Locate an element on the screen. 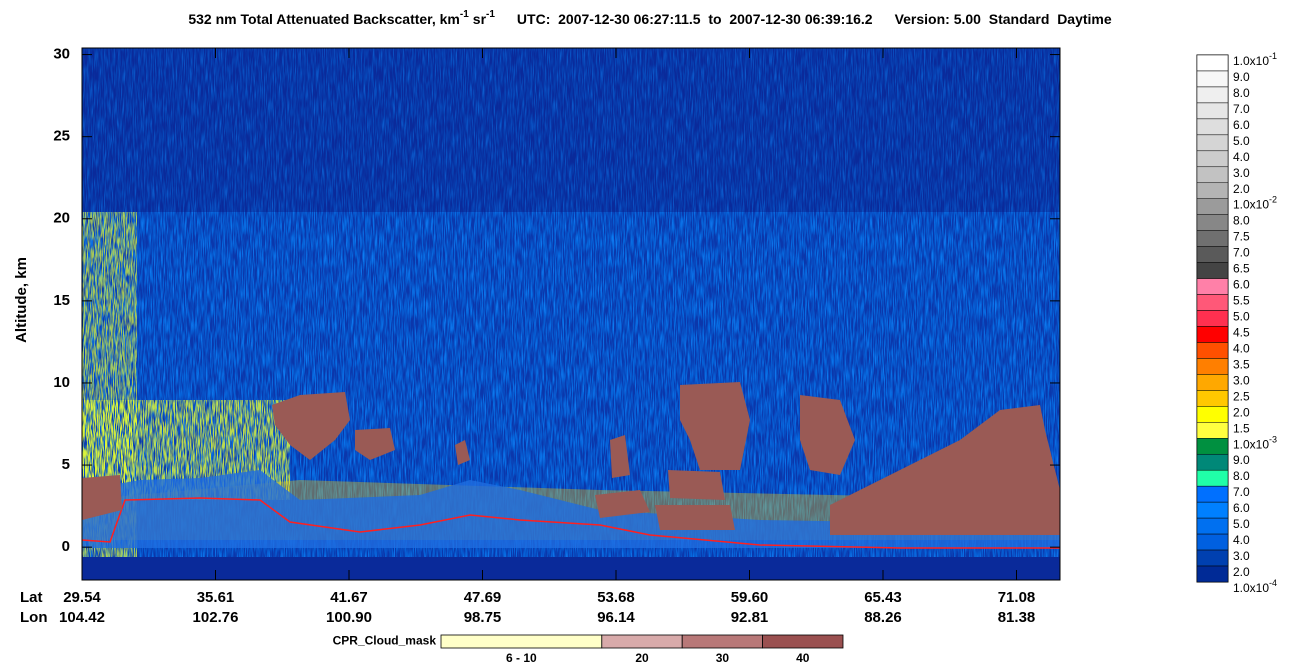  x-tick-label: 100.90 is located at coordinates (349, 617).